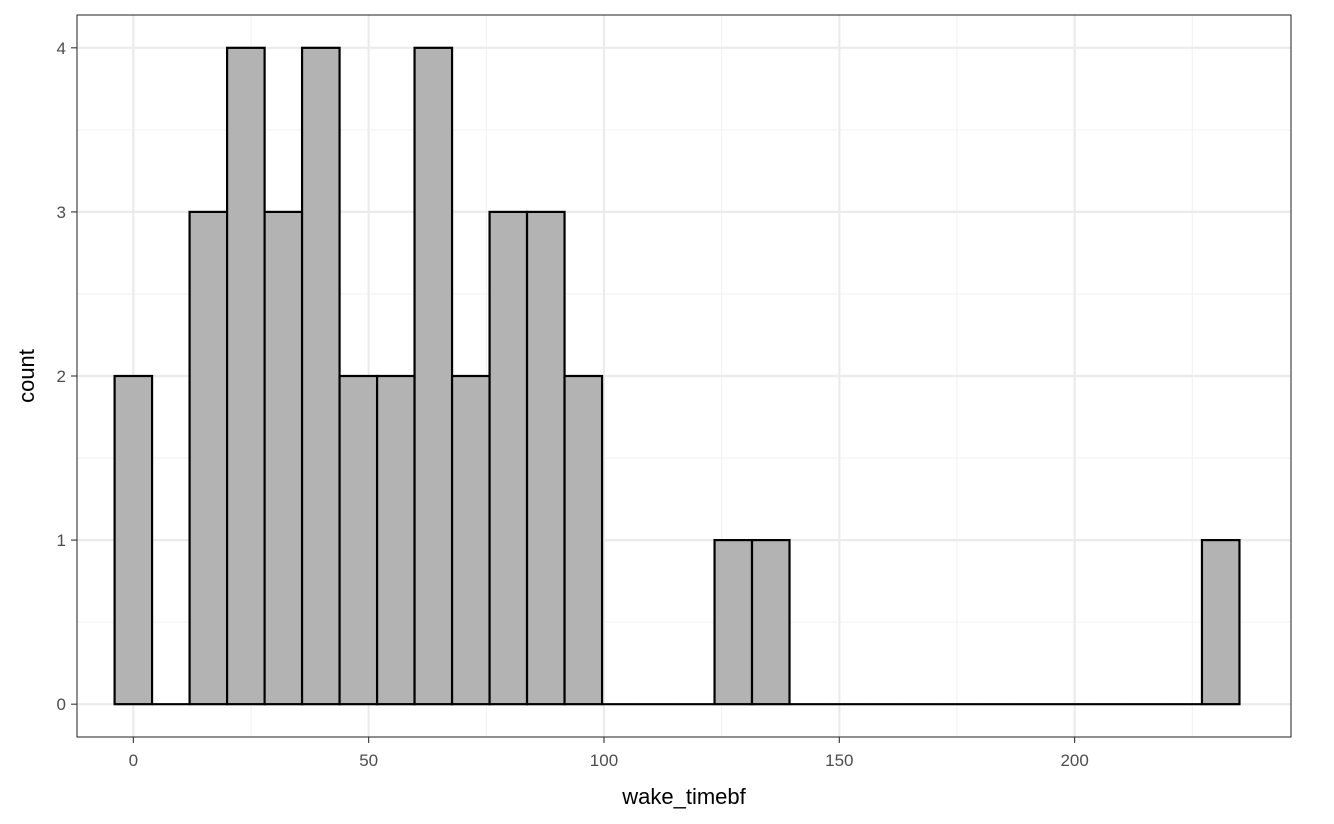 The width and height of the screenshot is (1334, 824). What do you see at coordinates (61, 704) in the screenshot?
I see `y-tick-label: 0` at bounding box center [61, 704].